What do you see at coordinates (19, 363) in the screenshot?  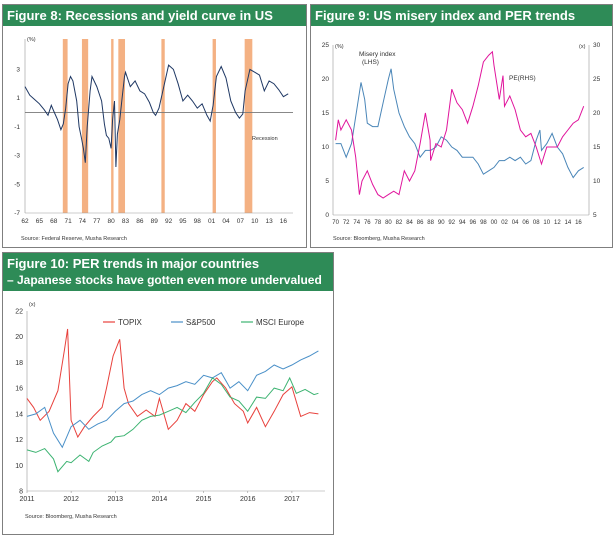 I see `y-tick-label: 18` at bounding box center [19, 363].